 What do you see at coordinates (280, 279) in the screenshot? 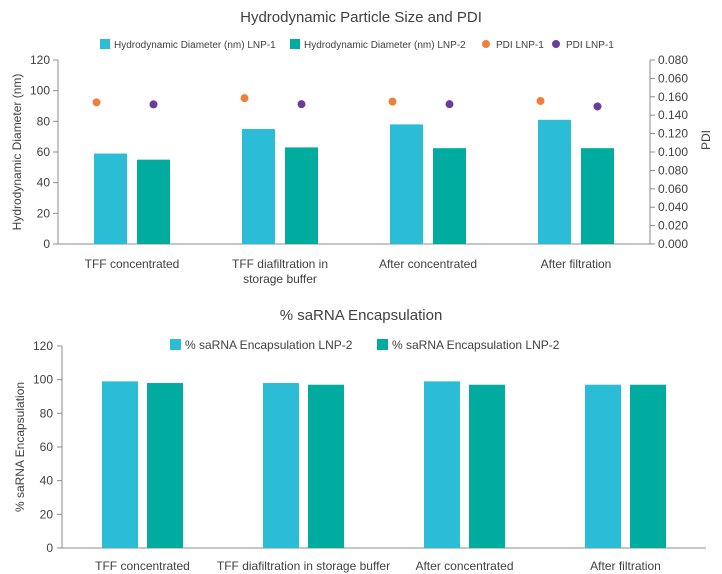
I see `x-tick-label: storage buffer` at bounding box center [280, 279].